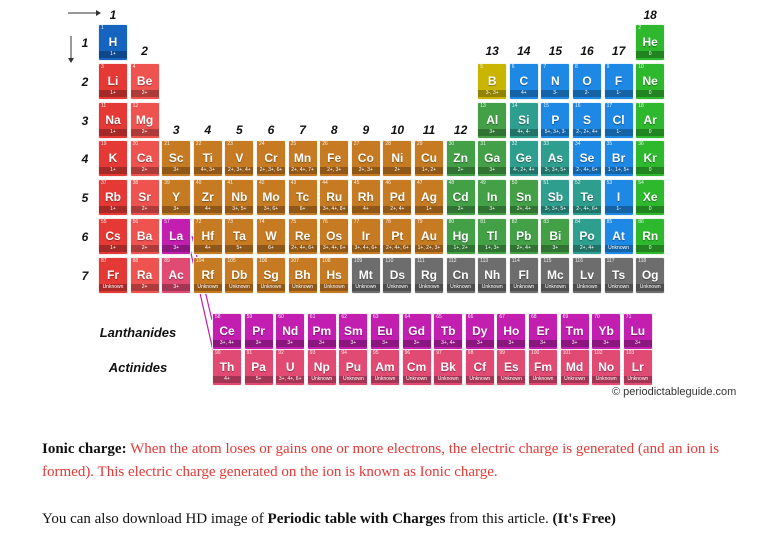  I want to click on element-ag: 47 Ag 1+, so click(429, 198).